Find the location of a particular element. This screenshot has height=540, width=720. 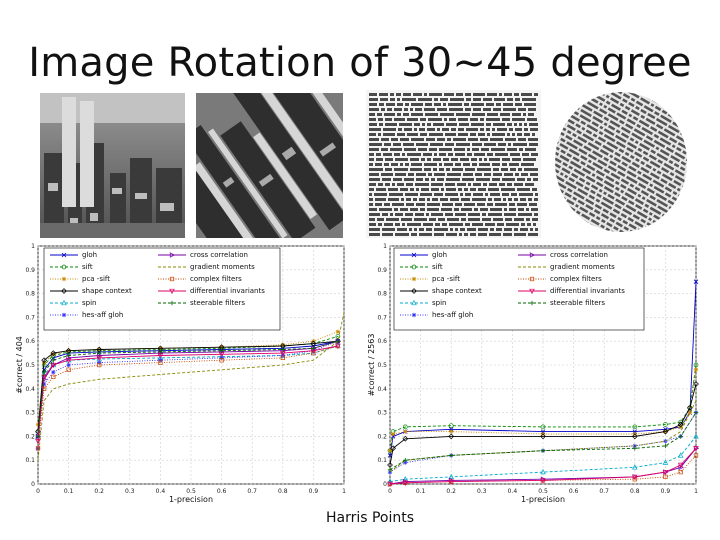

legend-label: hes-aff gloh is located at coordinates (102, 315).